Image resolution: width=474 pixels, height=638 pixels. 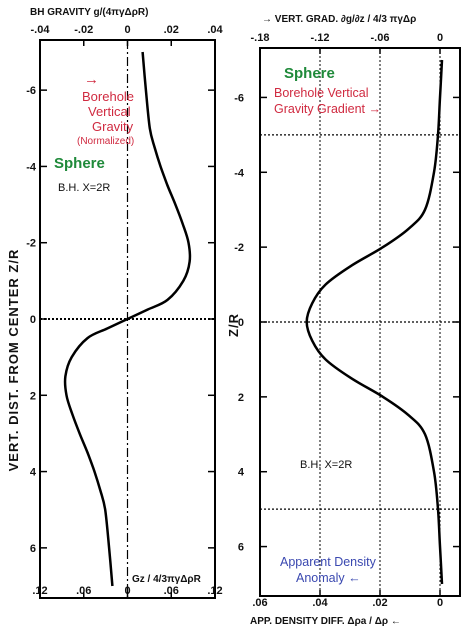 What do you see at coordinates (91, 79) in the screenshot?
I see `left-annotation-arrow: →` at bounding box center [91, 79].